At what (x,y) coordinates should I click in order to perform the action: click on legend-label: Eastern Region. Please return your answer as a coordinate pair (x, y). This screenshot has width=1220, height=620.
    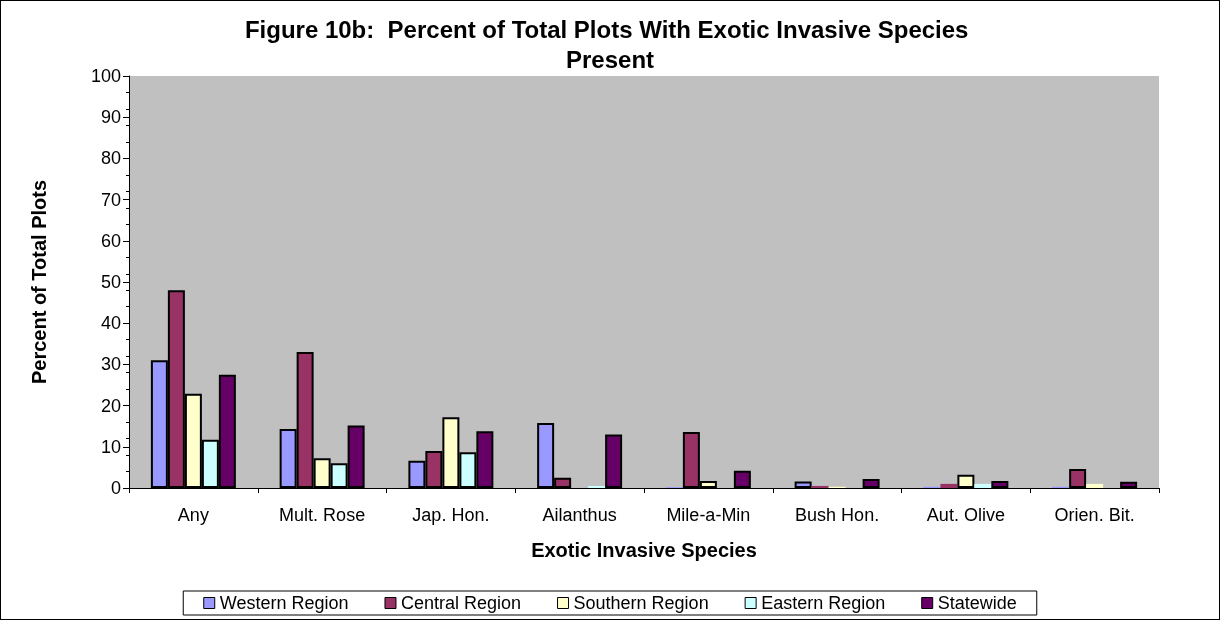
    Looking at the image, I should click on (823, 603).